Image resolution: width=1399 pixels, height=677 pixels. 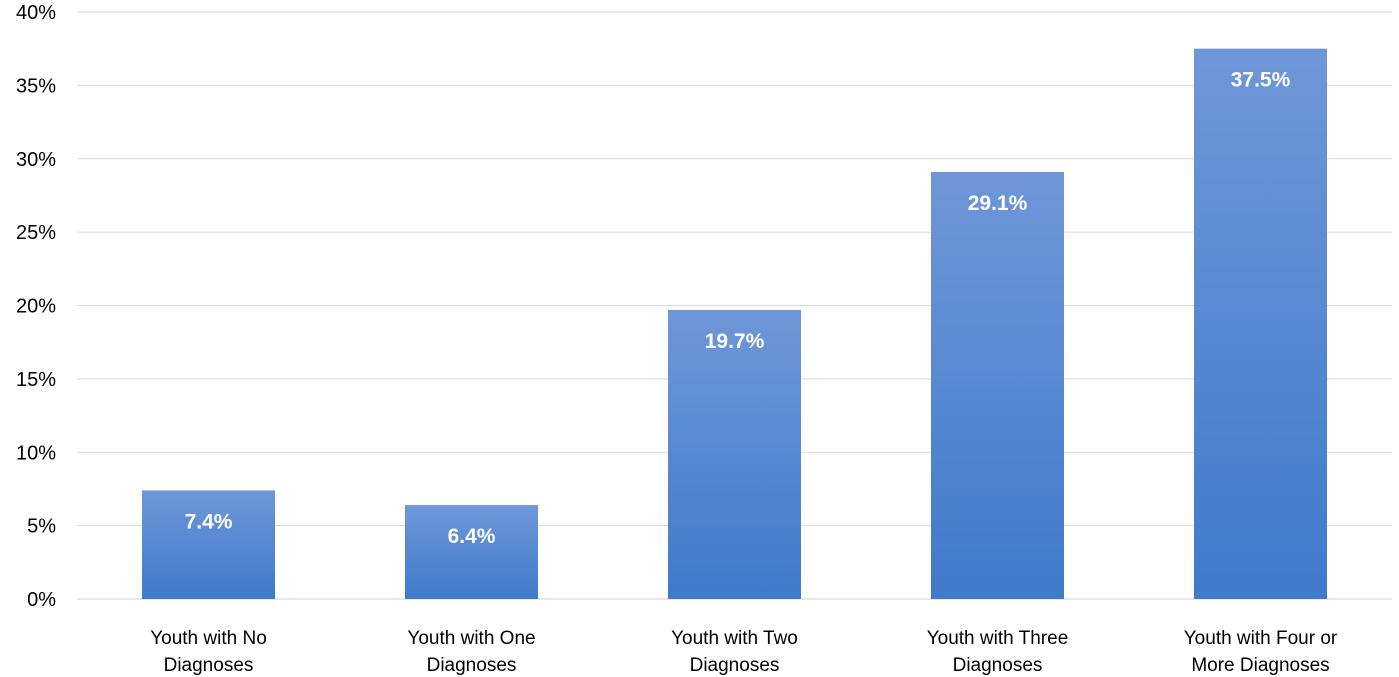 I want to click on y-tick-label: 15%, so click(x=36, y=380).